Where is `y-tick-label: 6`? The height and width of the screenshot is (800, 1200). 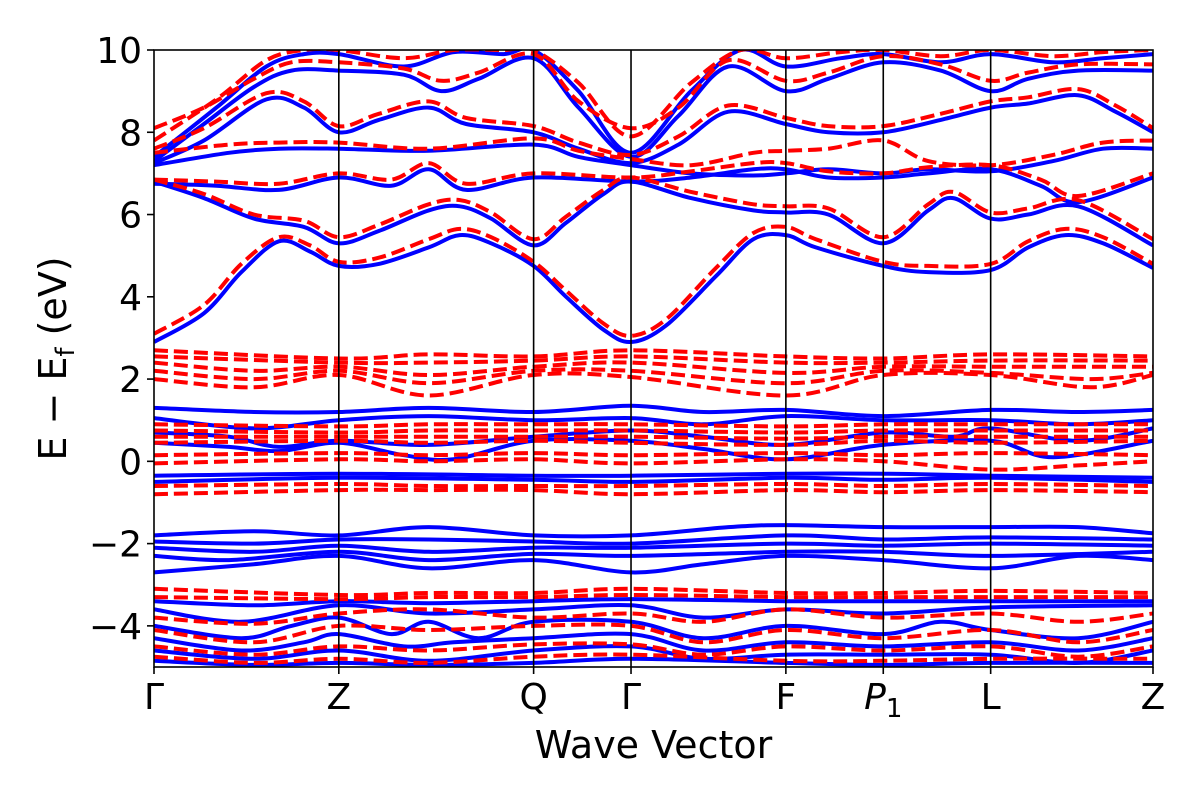
y-tick-label: 6 is located at coordinates (130, 216).